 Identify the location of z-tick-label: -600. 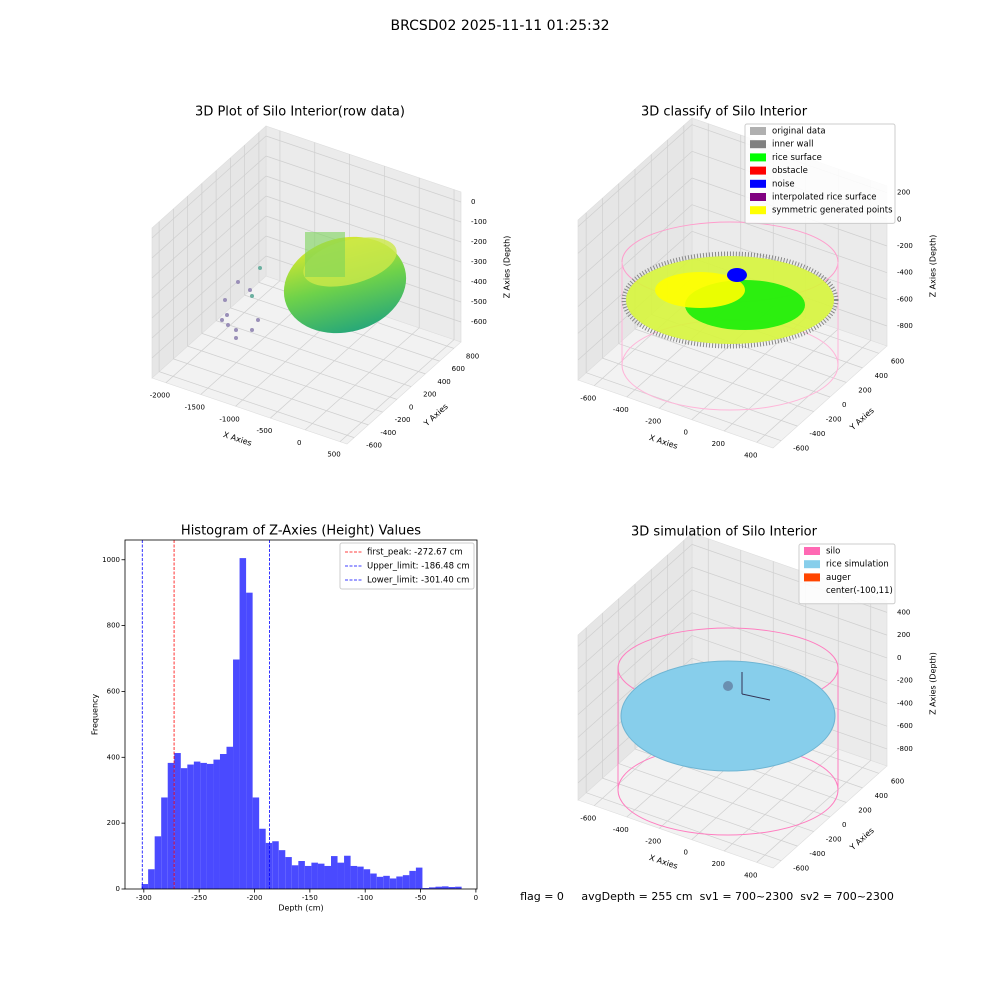
(479, 322).